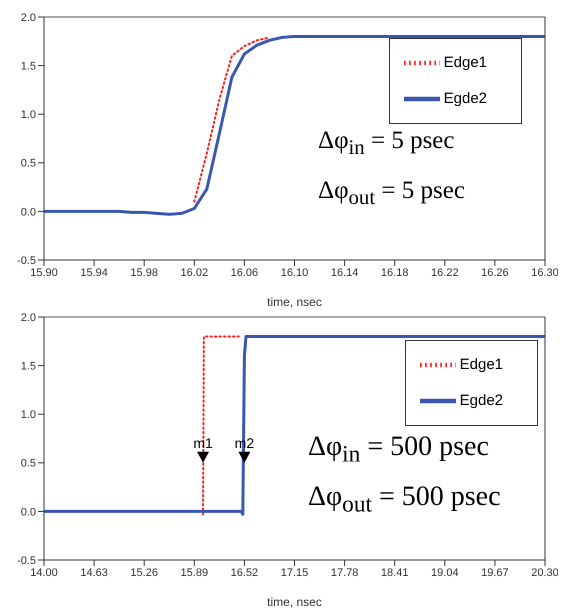 The image size is (566, 616). What do you see at coordinates (445, 272) in the screenshot?
I see `x-tick-label: 16.22` at bounding box center [445, 272].